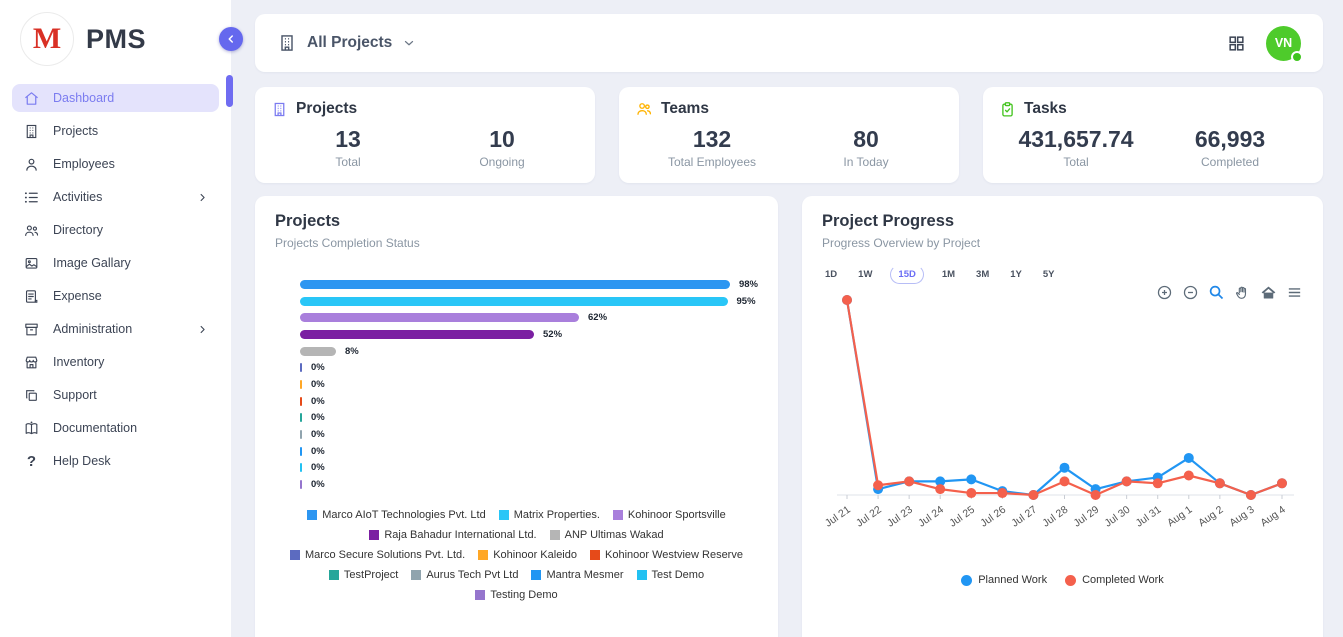 Image resolution: width=1343 pixels, height=637 pixels. What do you see at coordinates (748, 284) in the screenshot?
I see `bar-value-label: 98%` at bounding box center [748, 284].